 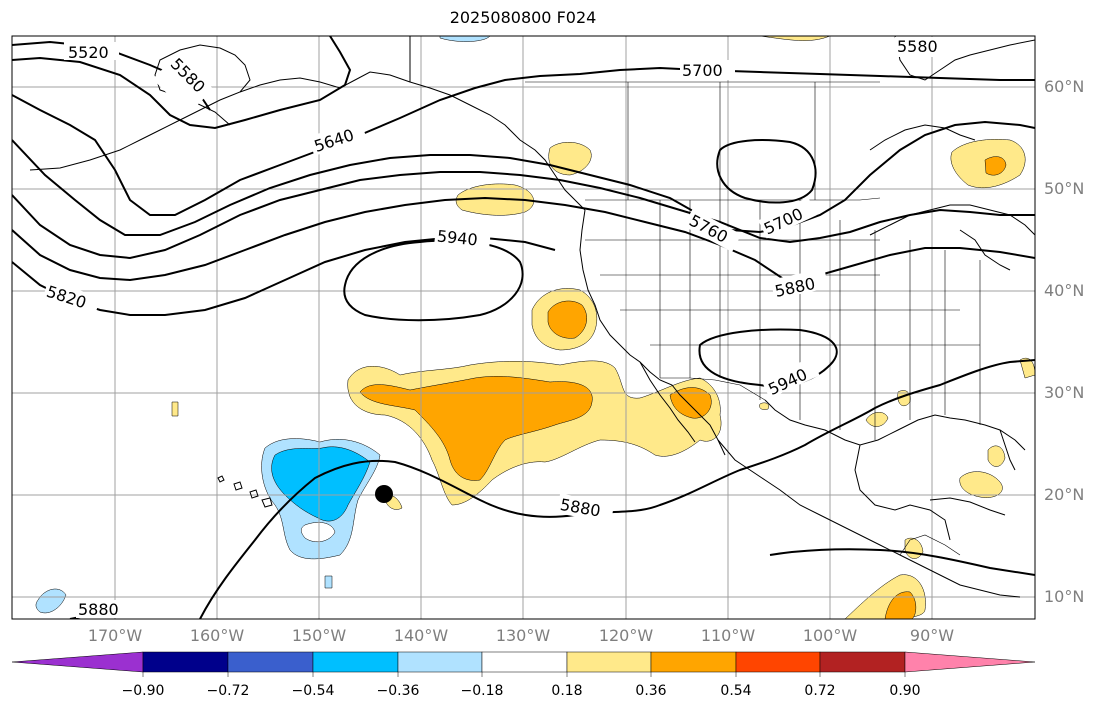 I want to click on latitude-label: 20°N, so click(x=1064, y=494).